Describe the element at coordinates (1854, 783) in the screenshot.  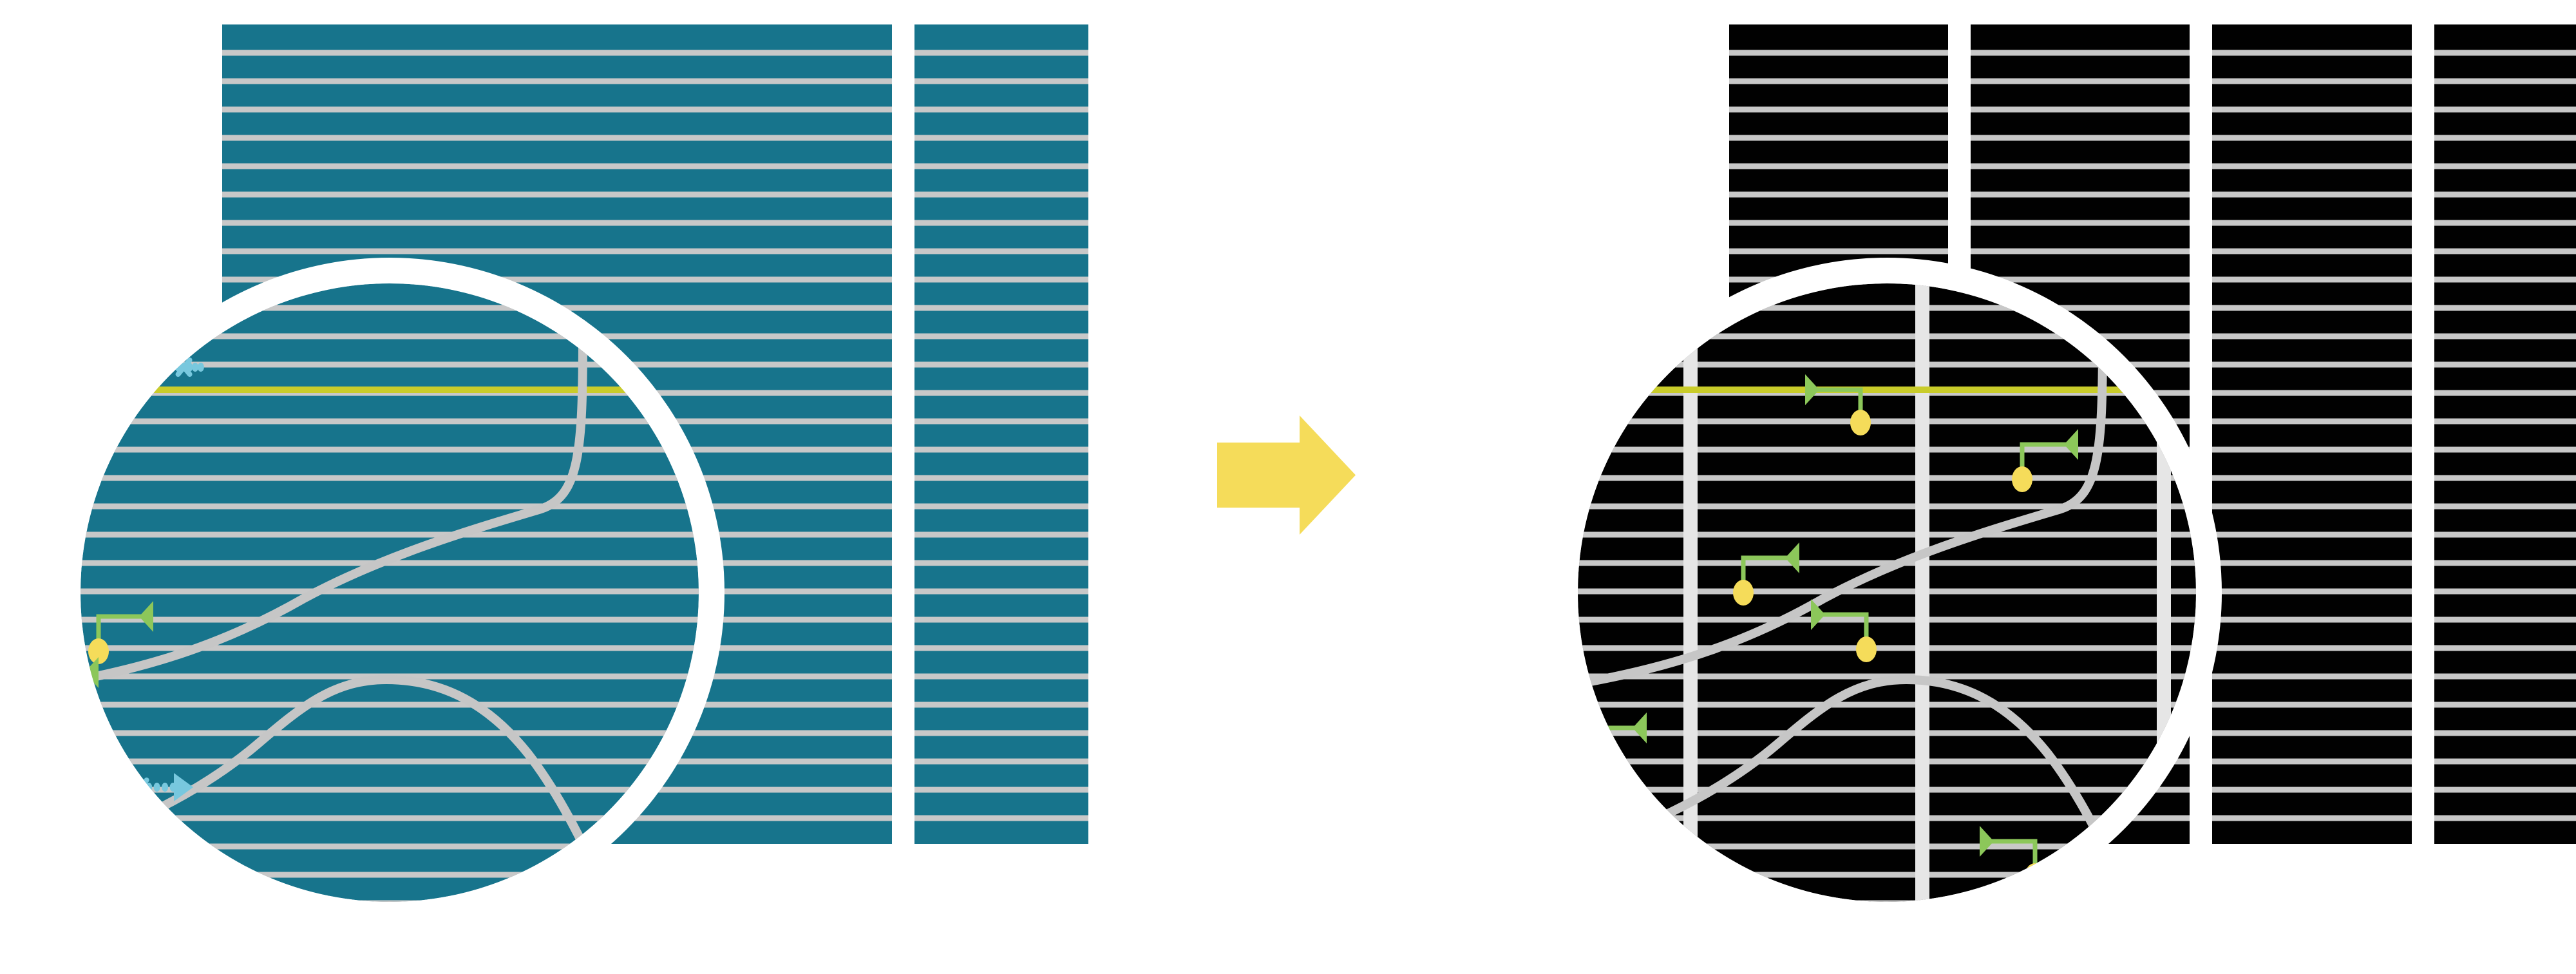
I see `contour-line` at that location.